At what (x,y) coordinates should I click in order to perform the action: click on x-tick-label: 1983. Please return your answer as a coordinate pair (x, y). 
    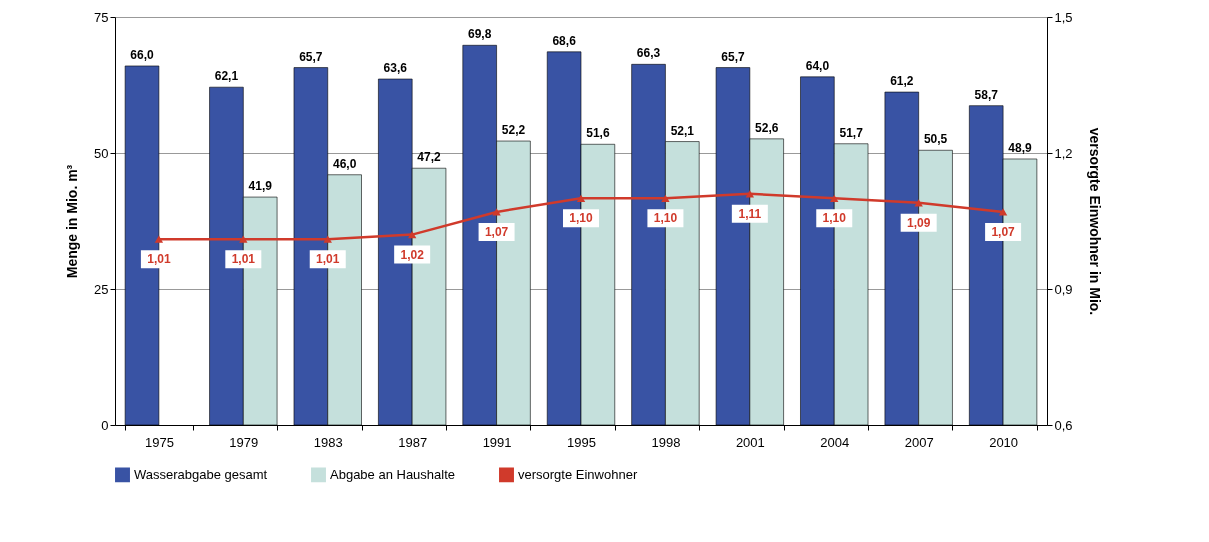
    Looking at the image, I should click on (328, 442).